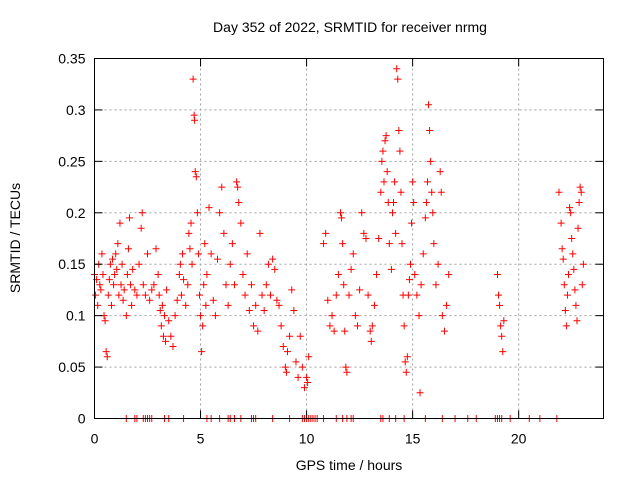  What do you see at coordinates (307, 439) in the screenshot?
I see `x-tick-label: 10` at bounding box center [307, 439].